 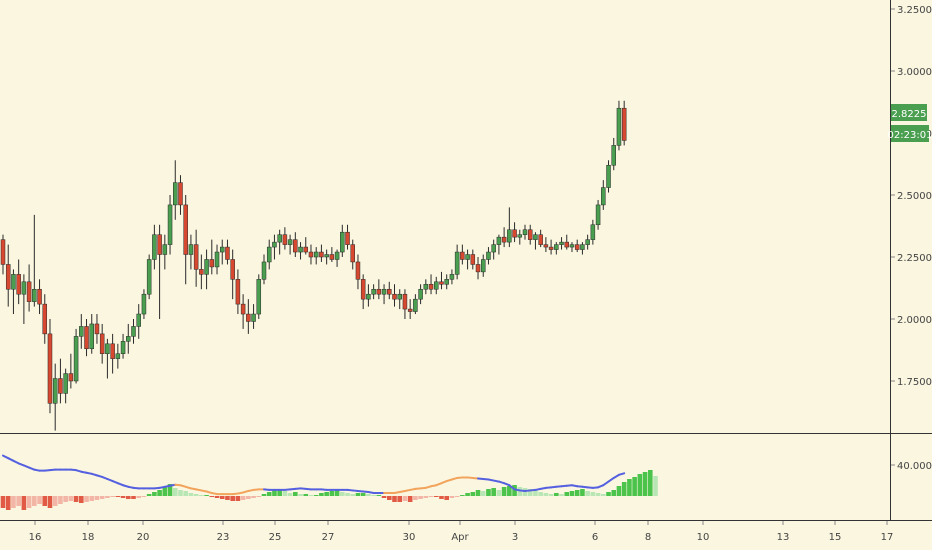 What do you see at coordinates (461, 532) in the screenshot?
I see `time-axis: 16 18 20 23 25 27 30 Apr 3 6 8 10 13 15 17` at bounding box center [461, 532].